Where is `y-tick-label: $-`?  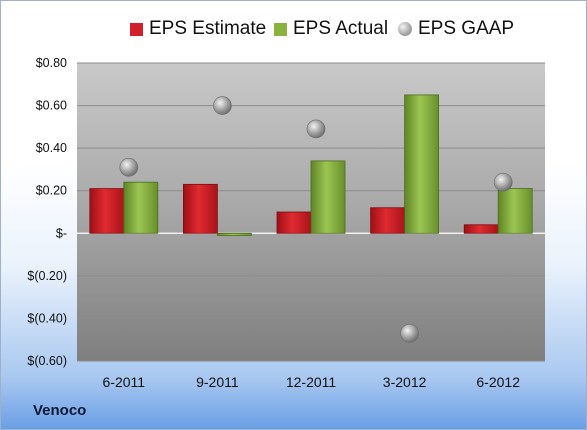
y-tick-label: $- is located at coordinates (61, 233).